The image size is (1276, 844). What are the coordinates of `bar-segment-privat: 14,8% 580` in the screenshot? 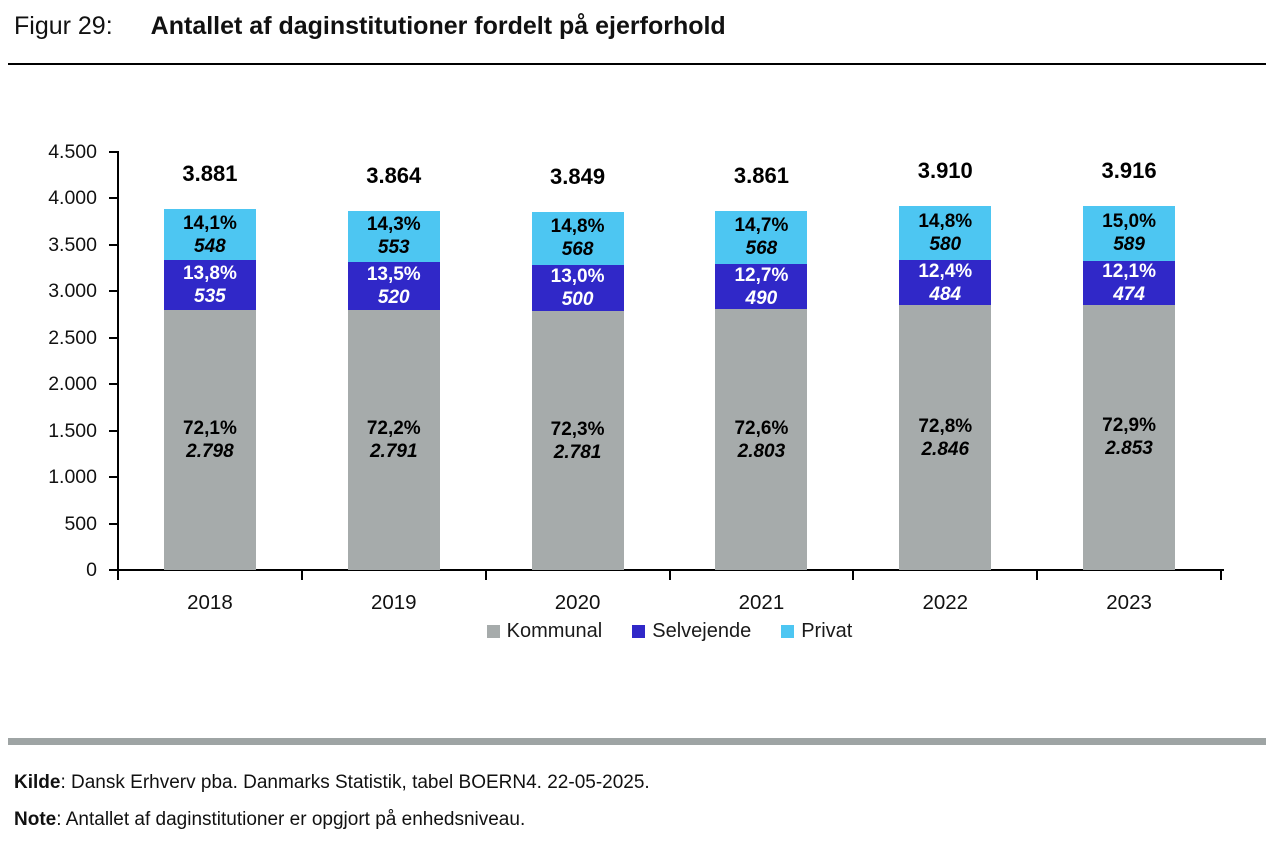 It's located at (945, 233).